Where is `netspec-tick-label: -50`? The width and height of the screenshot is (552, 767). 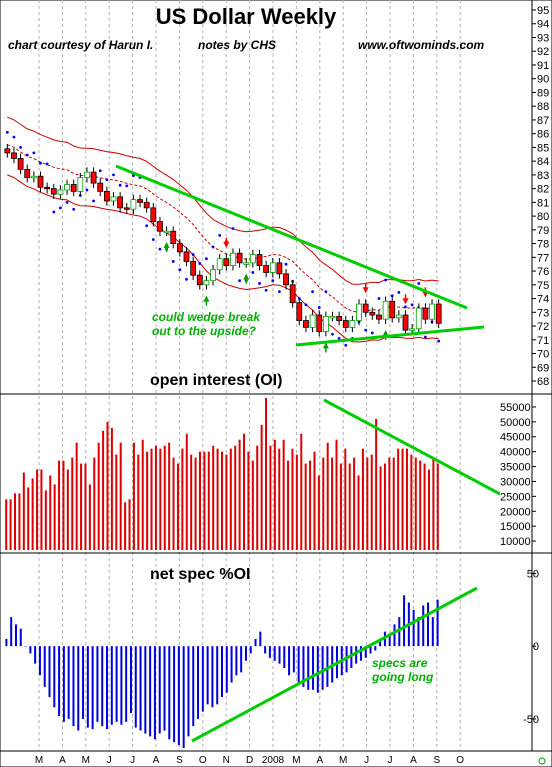
netspec-tick-label: -50 is located at coordinates (531, 720).